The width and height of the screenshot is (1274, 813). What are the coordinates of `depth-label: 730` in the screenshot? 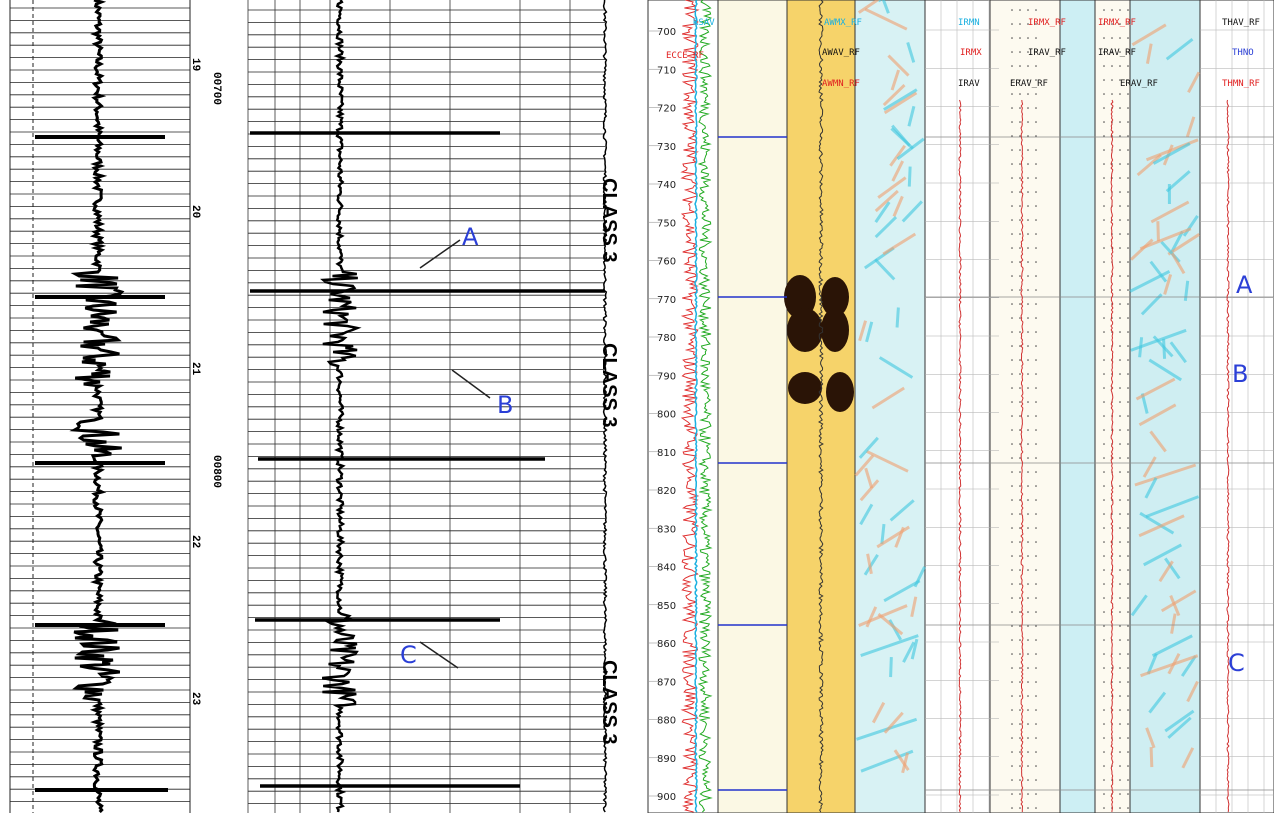 It's located at (666, 147).